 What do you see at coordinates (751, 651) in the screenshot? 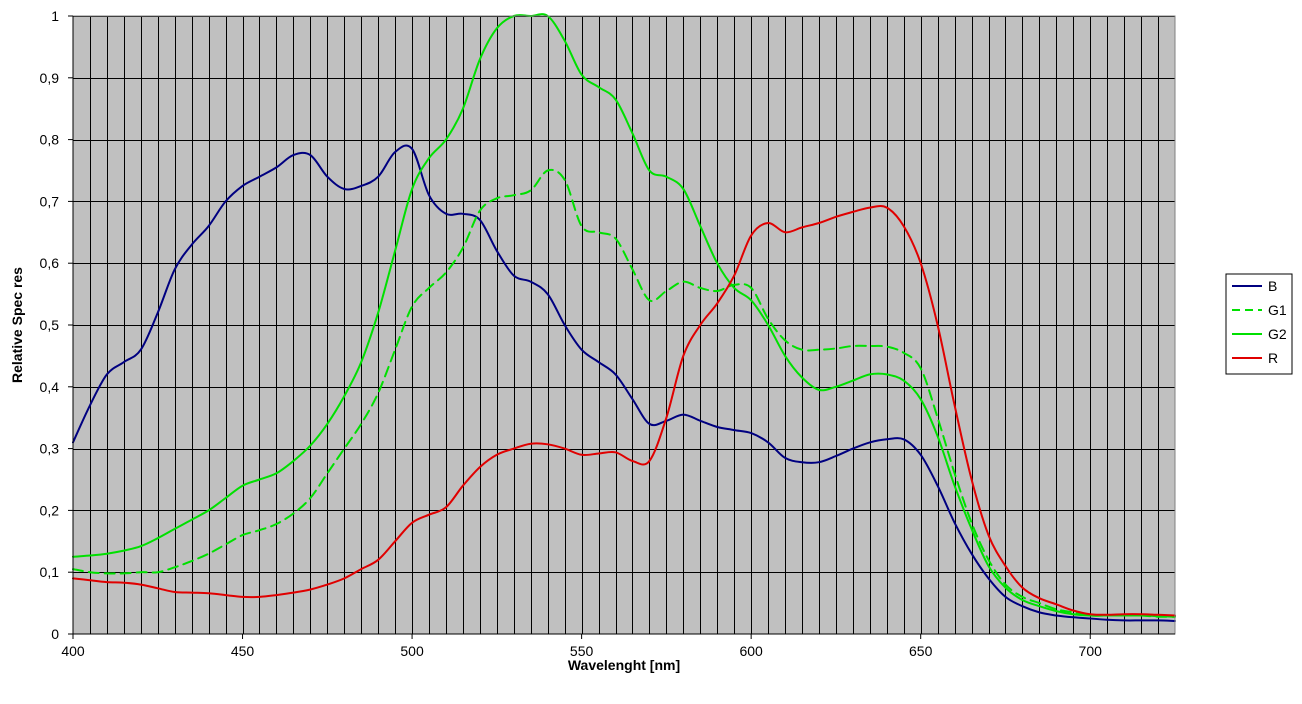
I see `x-tick-label: 600` at bounding box center [751, 651].